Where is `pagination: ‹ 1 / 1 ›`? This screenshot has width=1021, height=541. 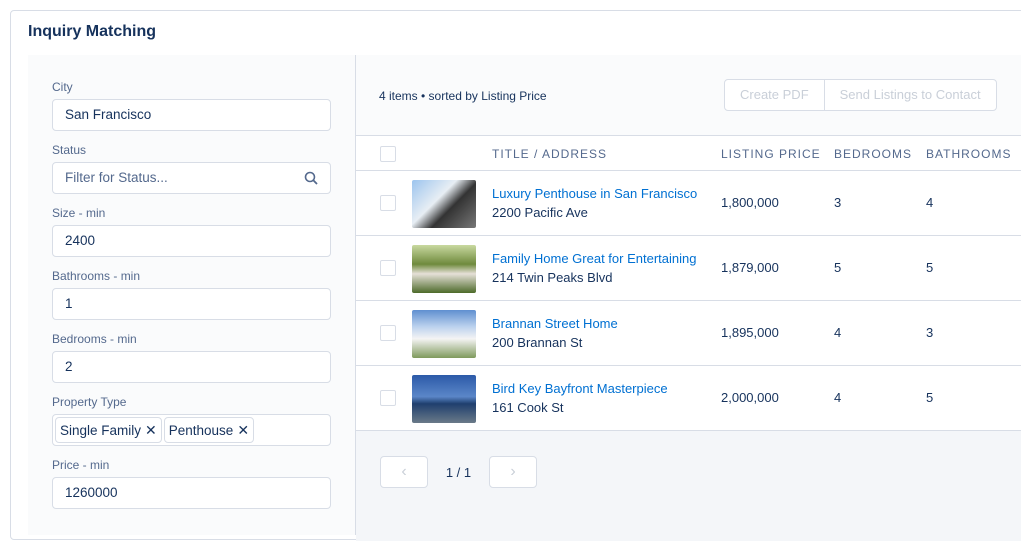 pagination: ‹ 1 / 1 › is located at coordinates (458, 472).